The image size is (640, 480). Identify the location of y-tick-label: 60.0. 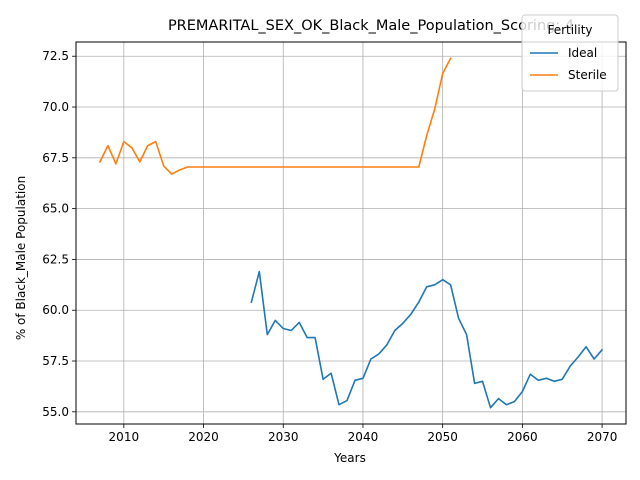
(55, 310).